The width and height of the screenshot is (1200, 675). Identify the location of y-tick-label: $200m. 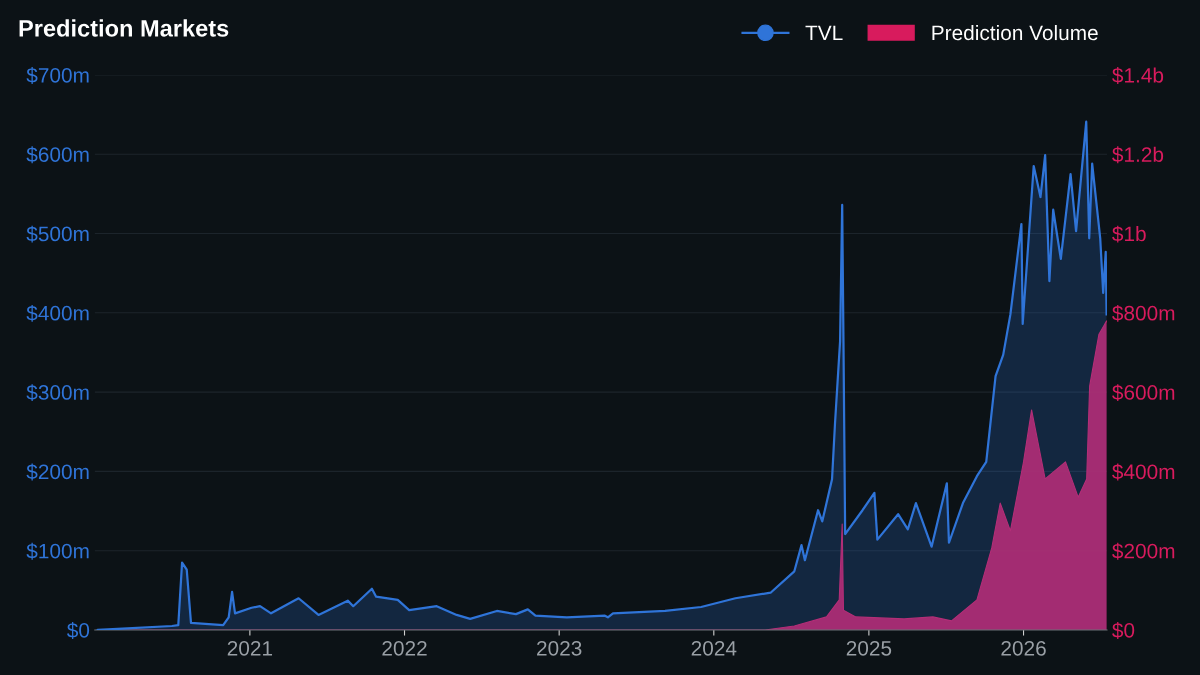
(57, 472).